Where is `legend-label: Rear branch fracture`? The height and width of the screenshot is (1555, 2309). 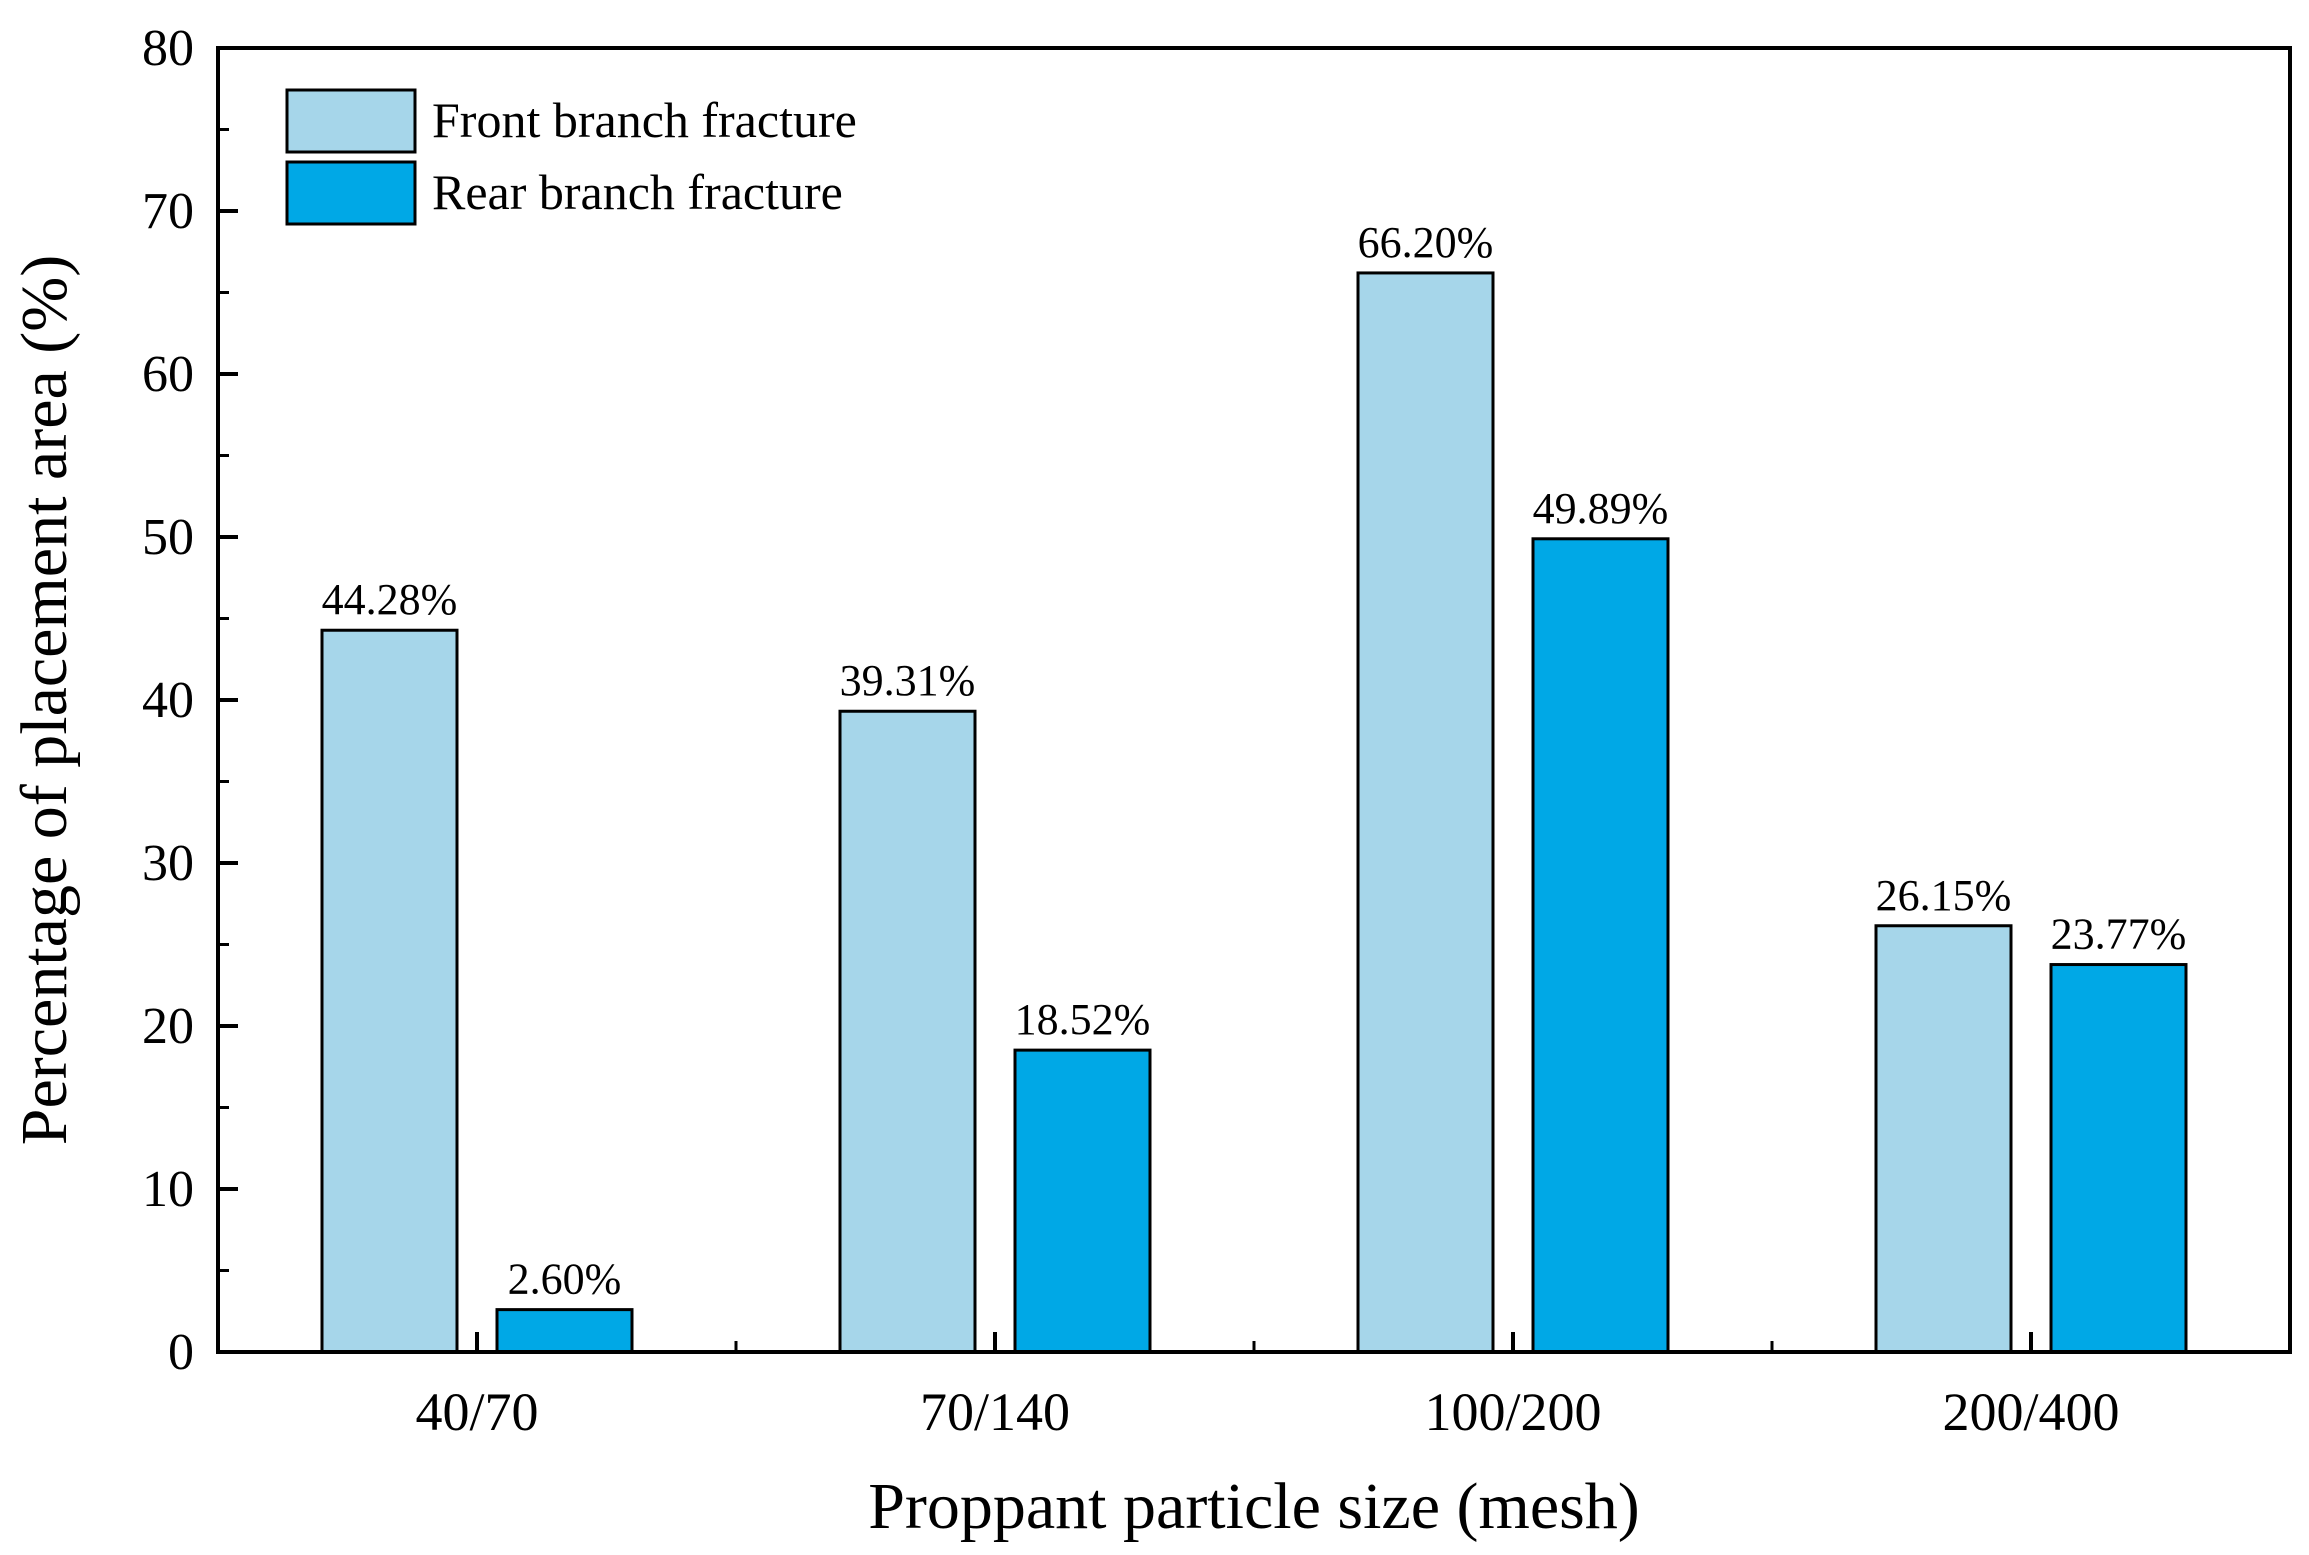 legend-label: Rear branch fracture is located at coordinates (637, 192).